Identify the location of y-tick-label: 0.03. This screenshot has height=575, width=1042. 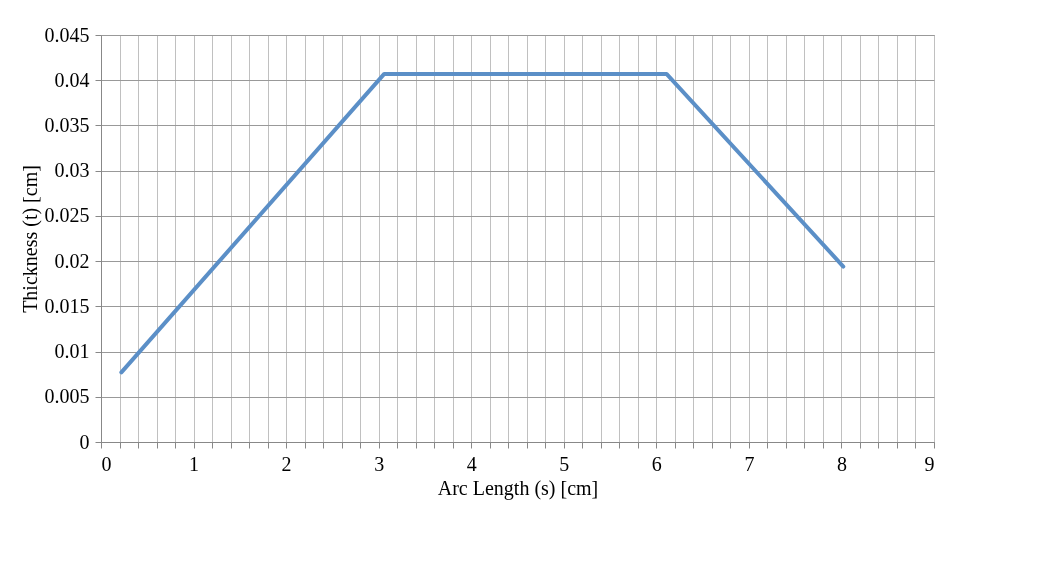
(72, 170).